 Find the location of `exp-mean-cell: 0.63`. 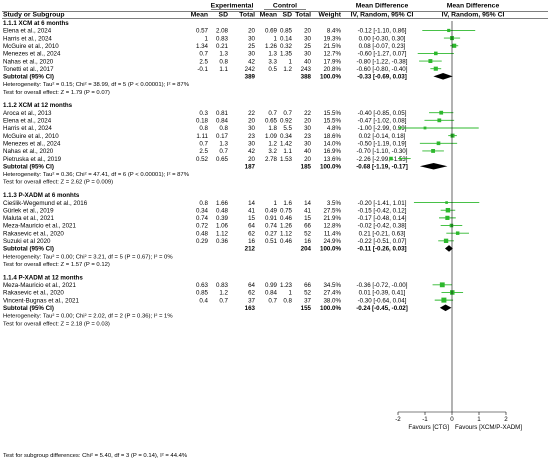

exp-mean-cell: 0.63 is located at coordinates (202, 285).